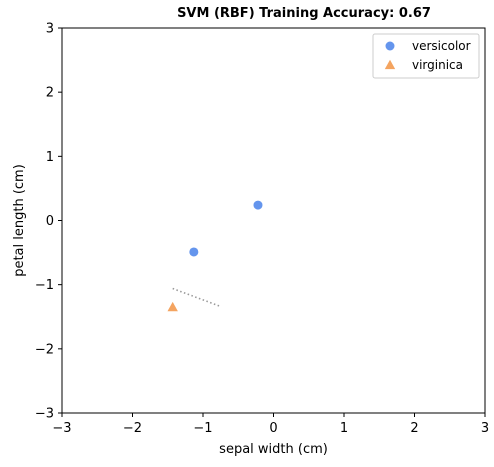  I want to click on y-axis-label: petal length (cm), so click(19, 220).